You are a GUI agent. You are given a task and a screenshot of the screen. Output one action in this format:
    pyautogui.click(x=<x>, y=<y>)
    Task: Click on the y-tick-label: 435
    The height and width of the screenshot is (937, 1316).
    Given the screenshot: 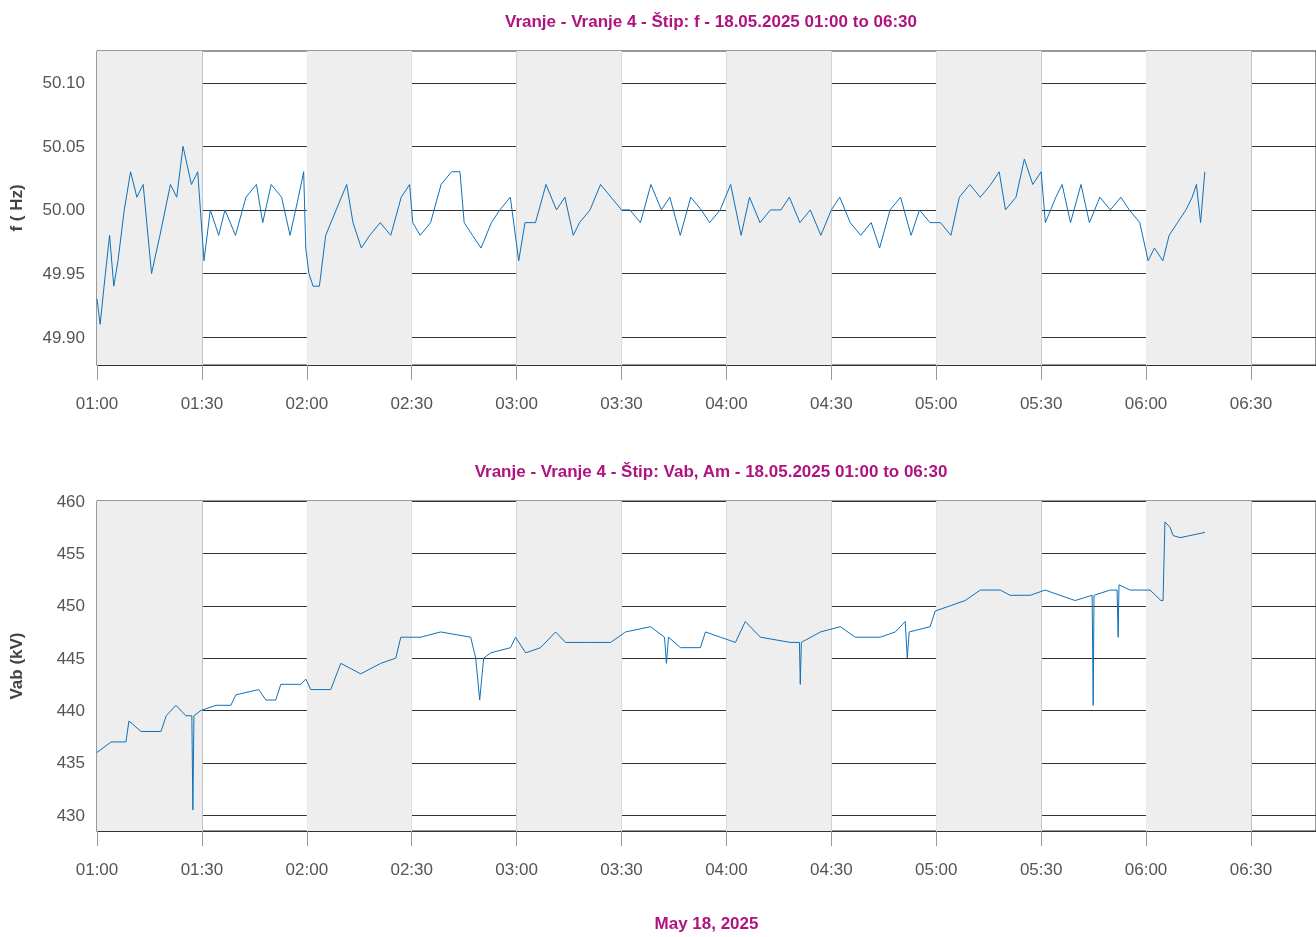 What is the action you would take?
    pyautogui.click(x=70, y=763)
    